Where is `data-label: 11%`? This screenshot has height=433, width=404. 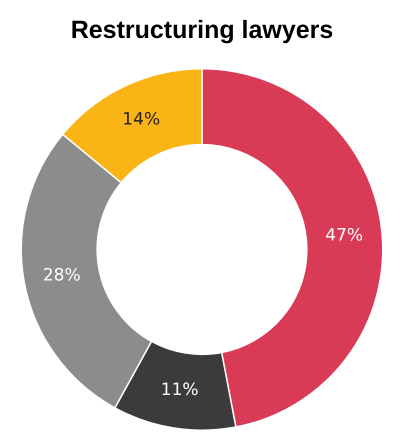 data-label: 11% is located at coordinates (179, 390).